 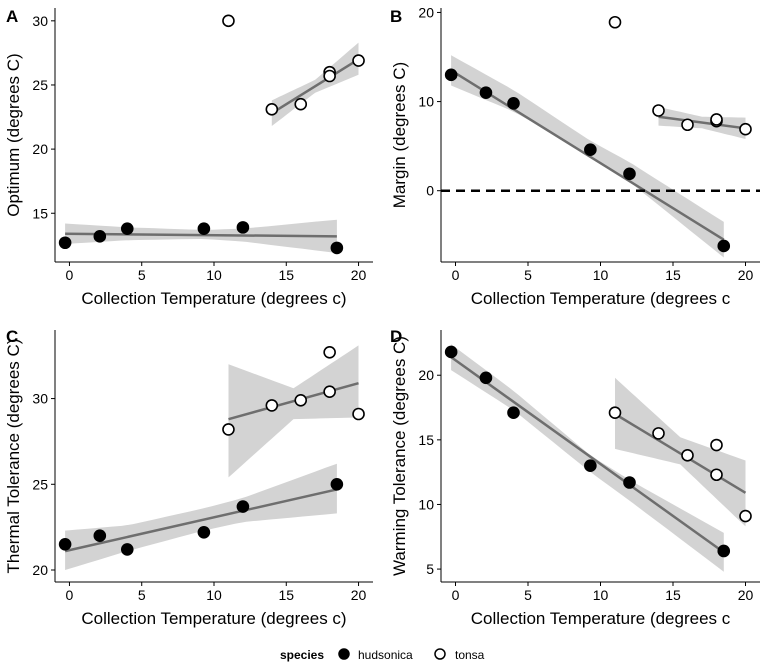 I want to click on panel-tag-b: B, so click(x=396, y=16).